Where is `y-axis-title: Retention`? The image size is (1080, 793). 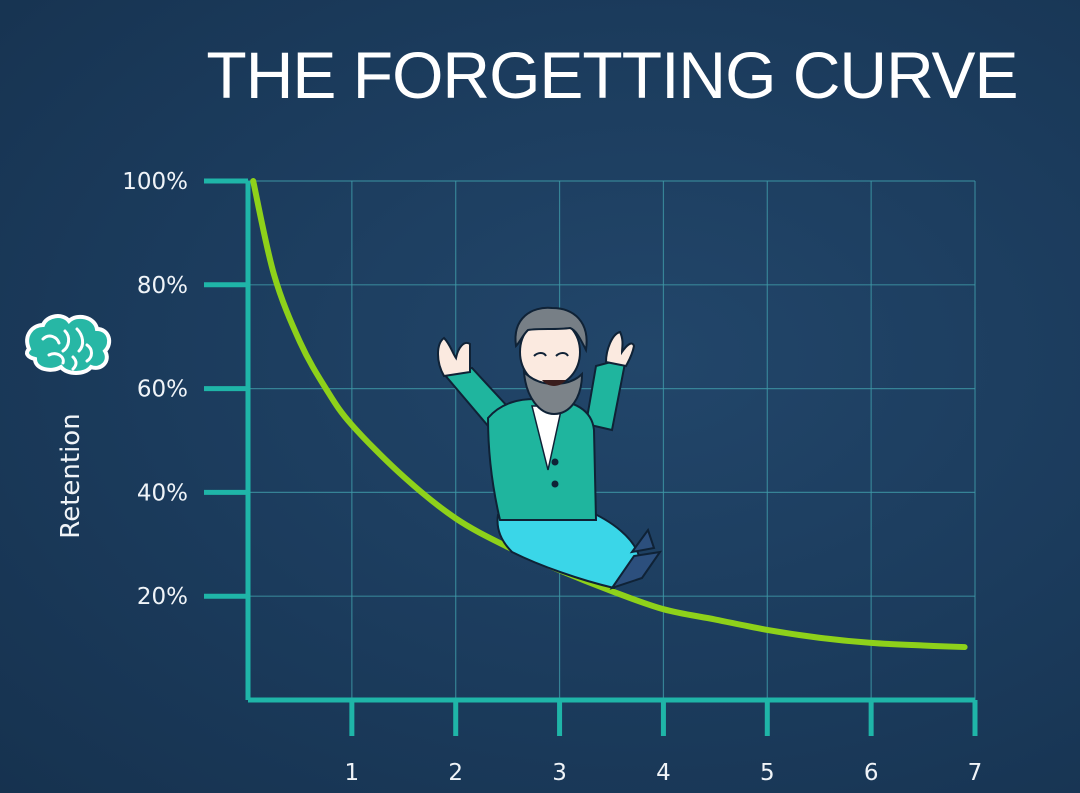 y-axis-title: Retention is located at coordinates (71, 475).